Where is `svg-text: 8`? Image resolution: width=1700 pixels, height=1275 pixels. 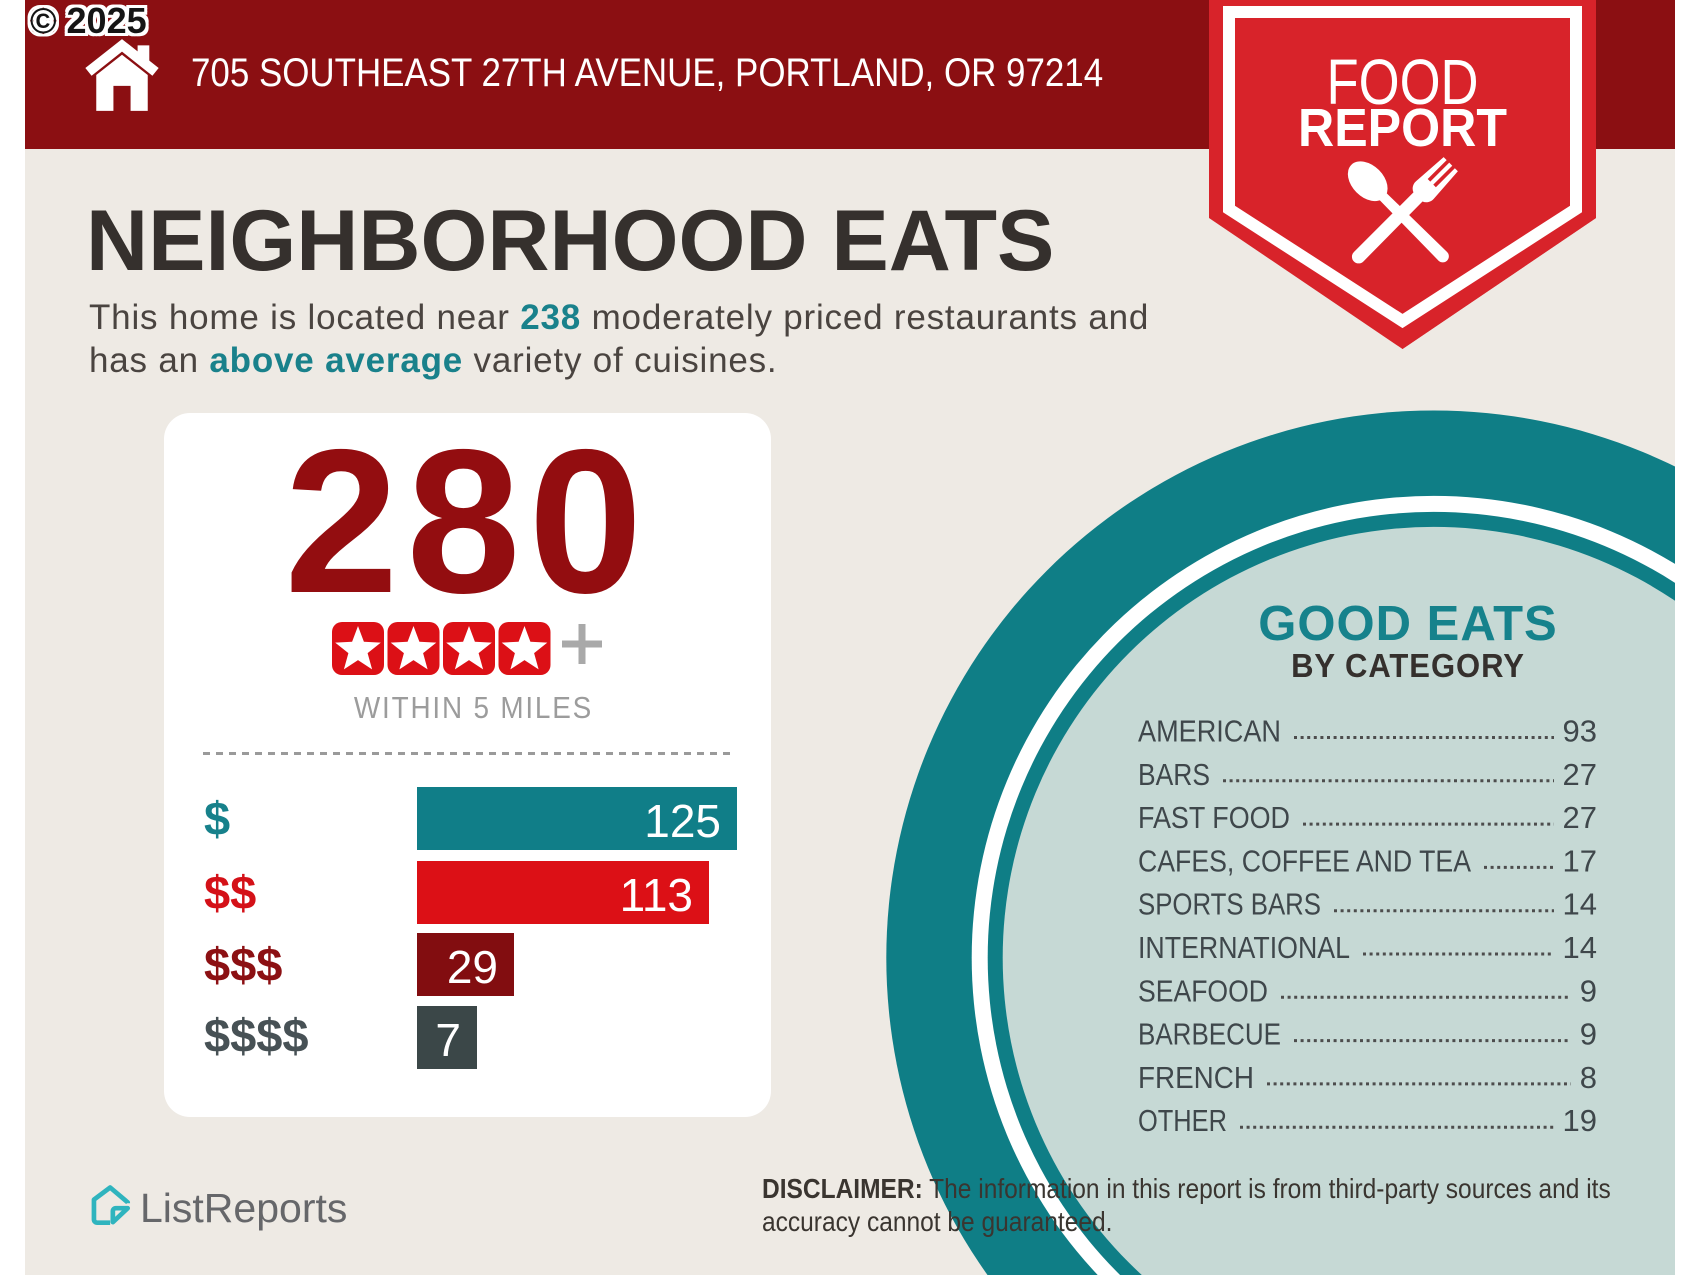
svg-text: 8 is located at coordinates (1588, 1077).